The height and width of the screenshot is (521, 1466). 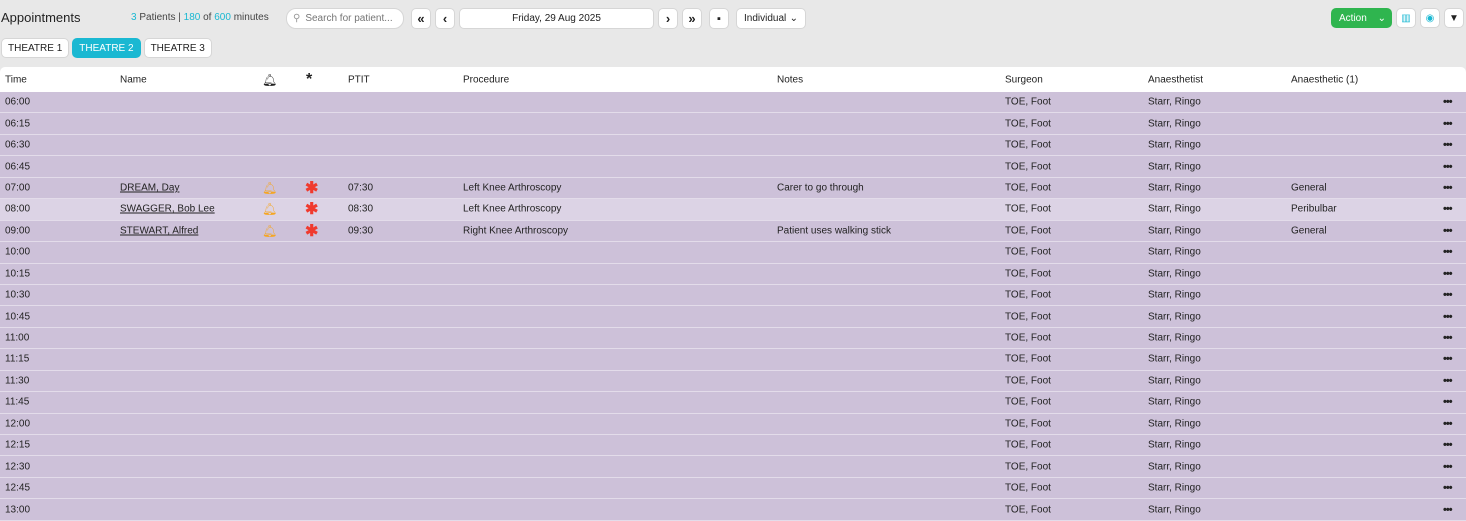 What do you see at coordinates (351, 18) in the screenshot?
I see `search-input` at bounding box center [351, 18].